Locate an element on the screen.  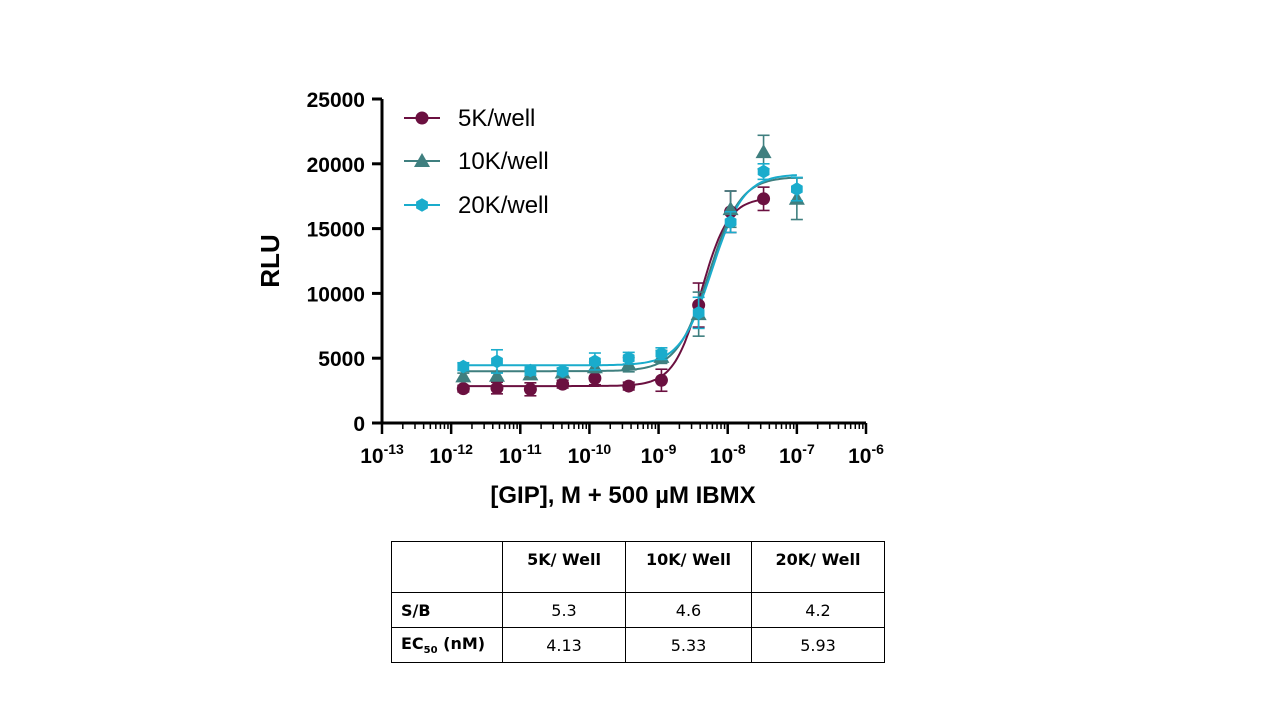
table-cell: 4.2 is located at coordinates (818, 610).